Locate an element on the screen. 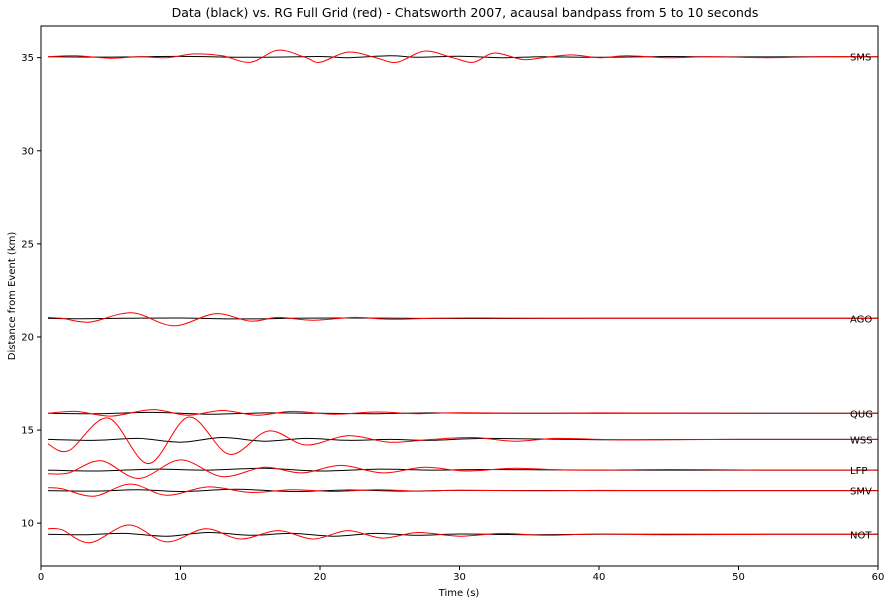 This screenshot has width=891, height=604. station-label-not: NOT is located at coordinates (861, 535).